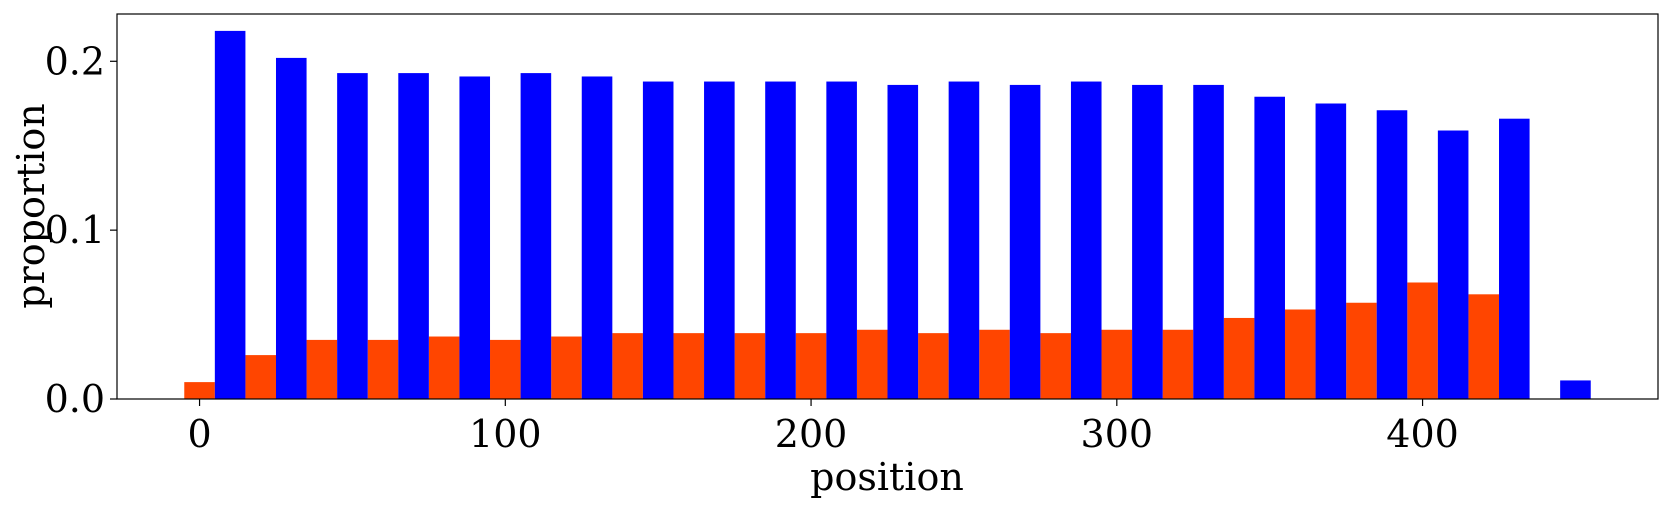 Image resolution: width=1680 pixels, height=507 pixels. Describe the element at coordinates (887, 477) in the screenshot. I see `x-axis-label: position` at that location.